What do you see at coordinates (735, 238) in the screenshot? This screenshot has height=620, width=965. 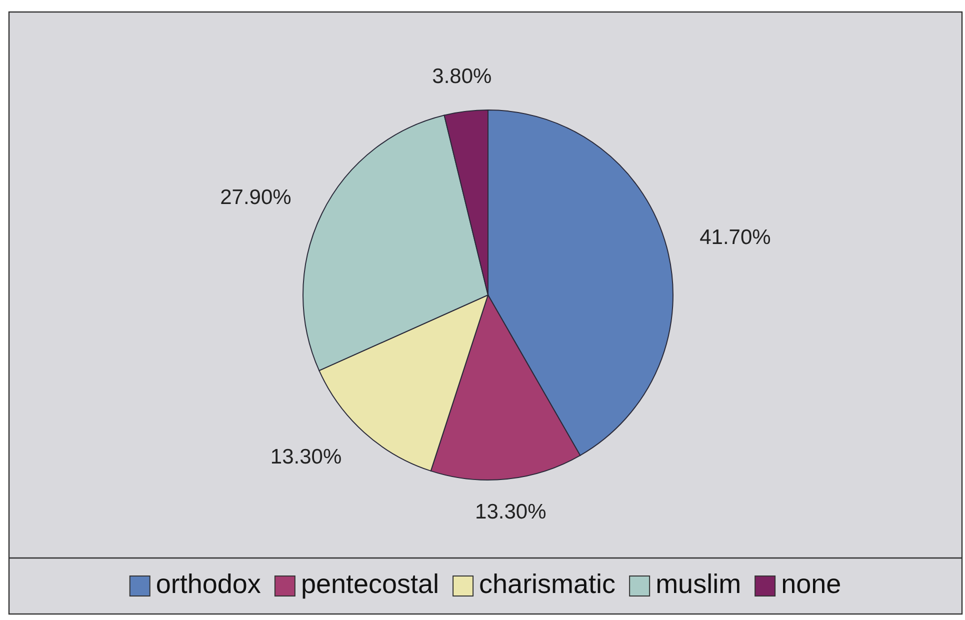 I see `data-label: 41.70%` at bounding box center [735, 238].